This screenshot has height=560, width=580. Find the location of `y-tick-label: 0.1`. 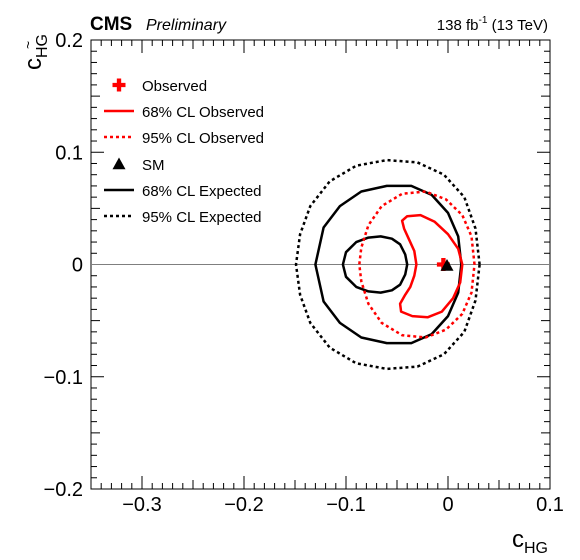

y-tick-label: 0.1 is located at coordinates (69, 153).